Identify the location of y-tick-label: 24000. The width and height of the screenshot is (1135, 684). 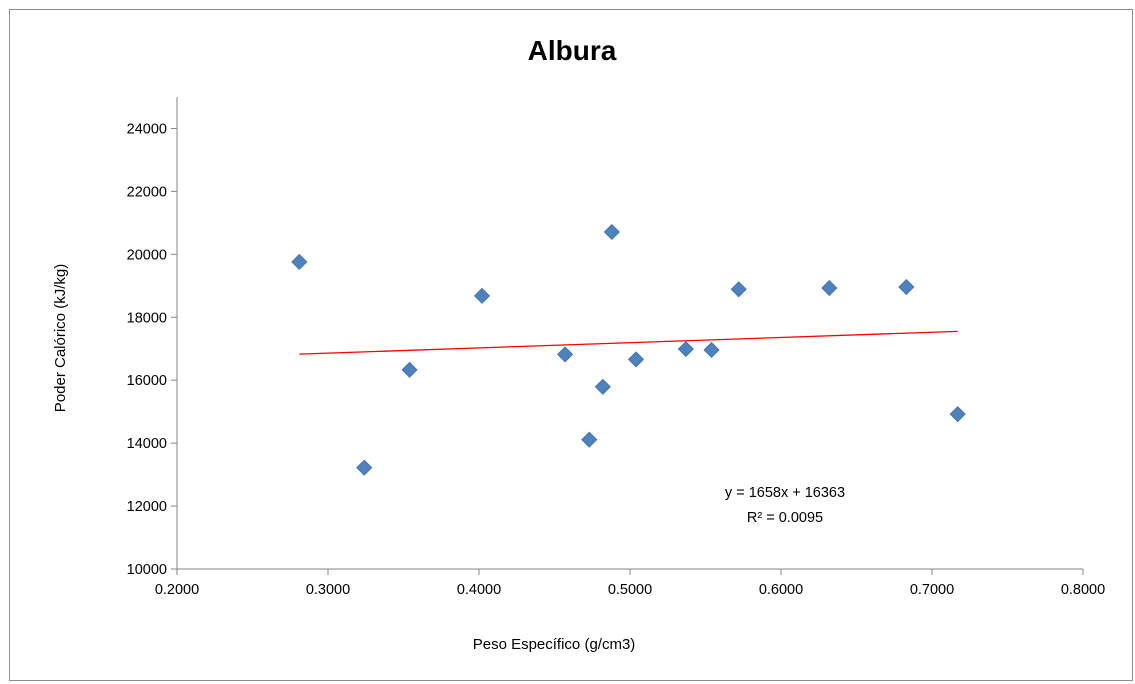
(147, 129).